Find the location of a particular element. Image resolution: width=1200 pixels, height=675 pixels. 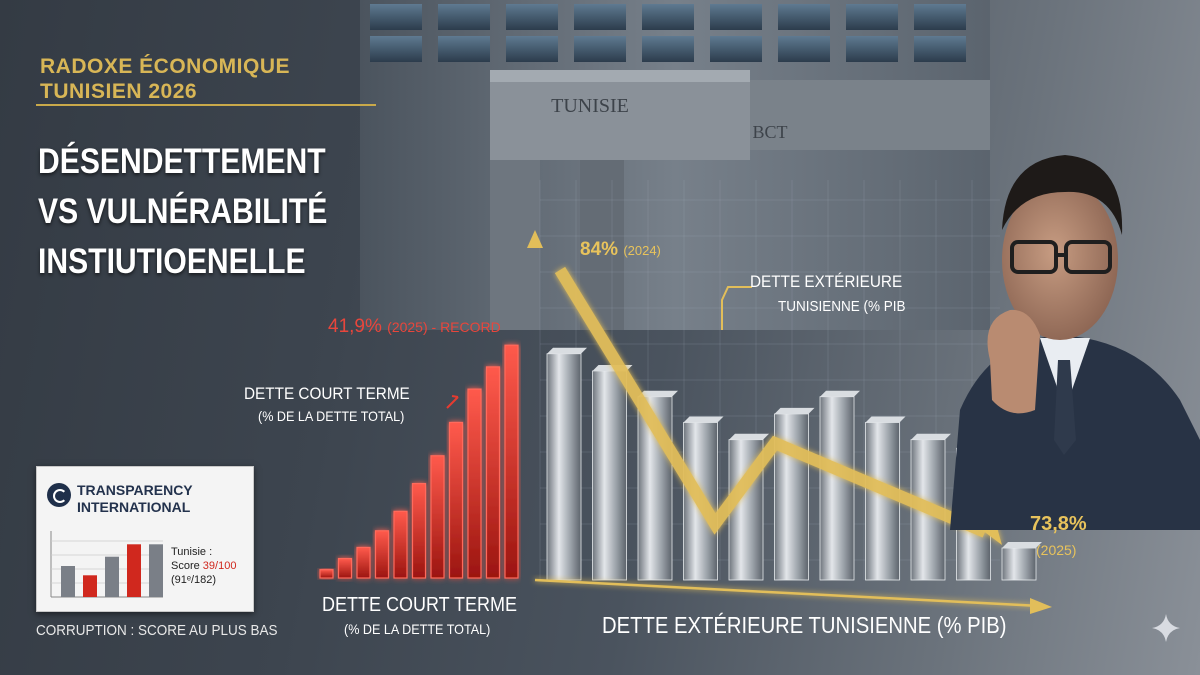

external-debt-series-sublabel: TUNISIENNE (% PIB is located at coordinates (842, 306).